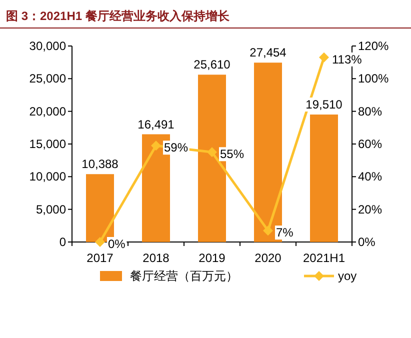  I want to click on y2-tick-label: 60%, so click(370, 144).